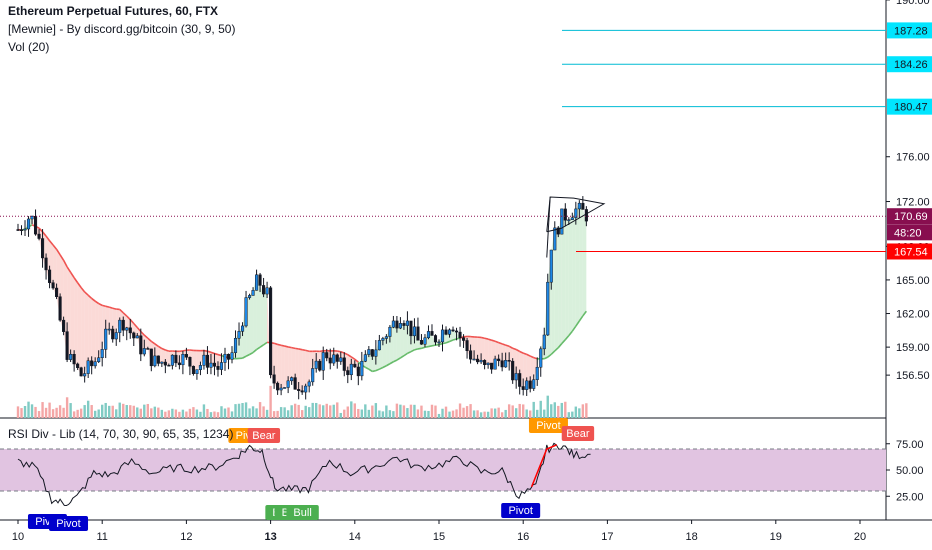 This screenshot has width=932, height=550. I want to click on divergence-label: Bear, so click(264, 436).